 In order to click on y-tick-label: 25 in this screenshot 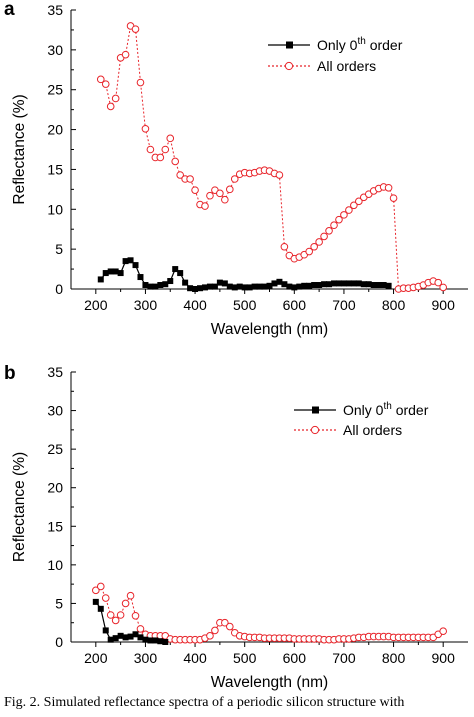, I will do `click(55, 449)`.